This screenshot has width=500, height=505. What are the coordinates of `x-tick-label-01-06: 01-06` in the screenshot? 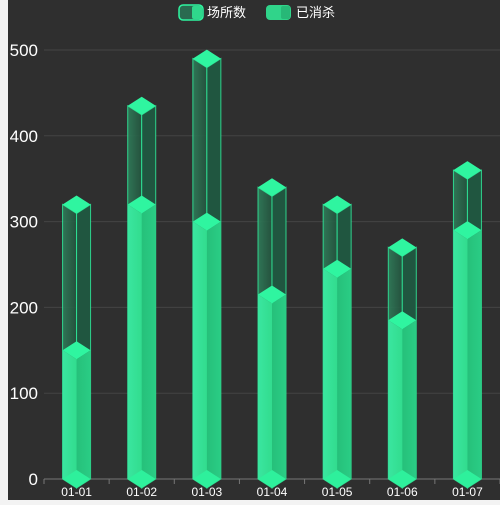 It's located at (402, 492).